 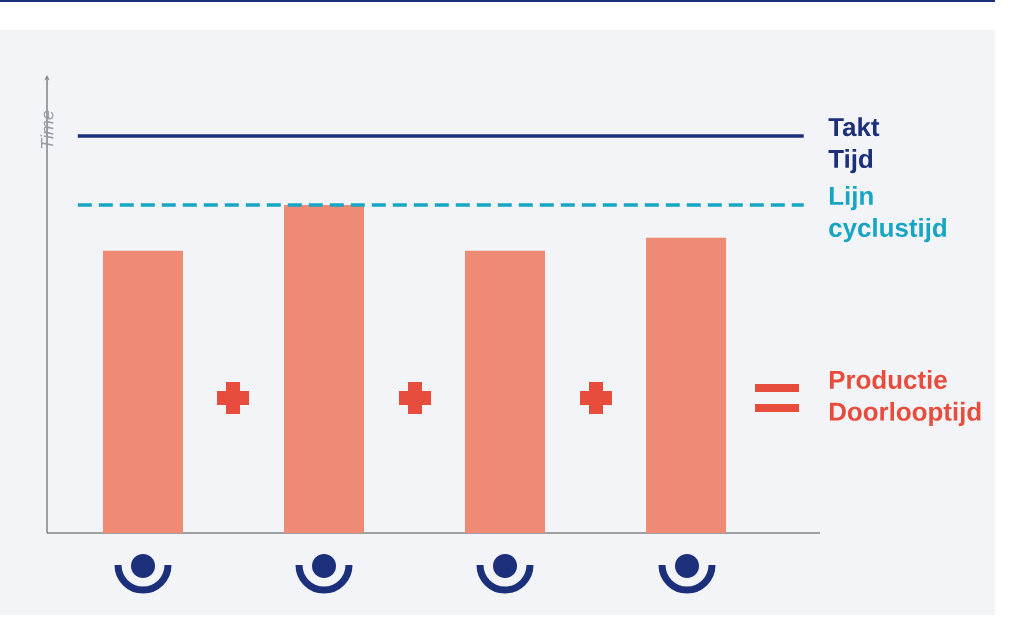 What do you see at coordinates (905, 397) in the screenshot?
I see `text: Productie Doorlooptijd` at bounding box center [905, 397].